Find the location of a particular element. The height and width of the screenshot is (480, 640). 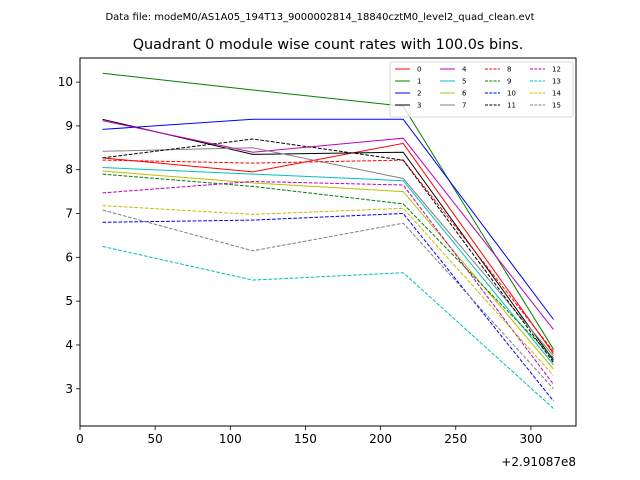

legend-box is located at coordinates (481, 89).